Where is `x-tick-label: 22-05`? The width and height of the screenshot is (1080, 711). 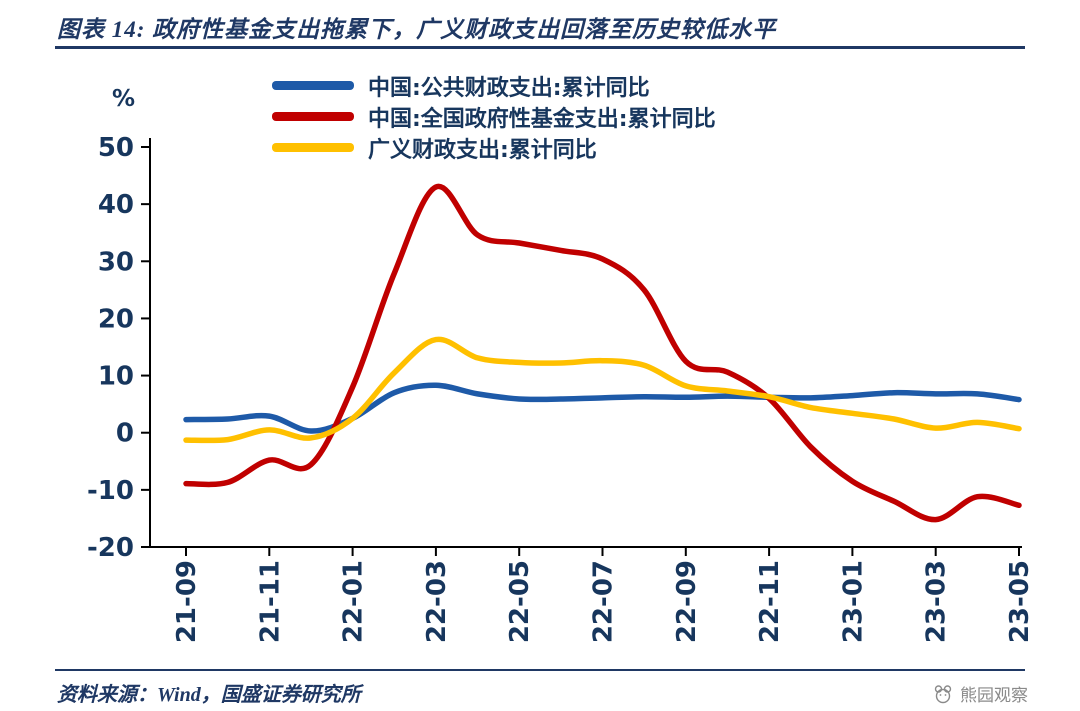 x-tick-label: 22-05 is located at coordinates (520, 601).